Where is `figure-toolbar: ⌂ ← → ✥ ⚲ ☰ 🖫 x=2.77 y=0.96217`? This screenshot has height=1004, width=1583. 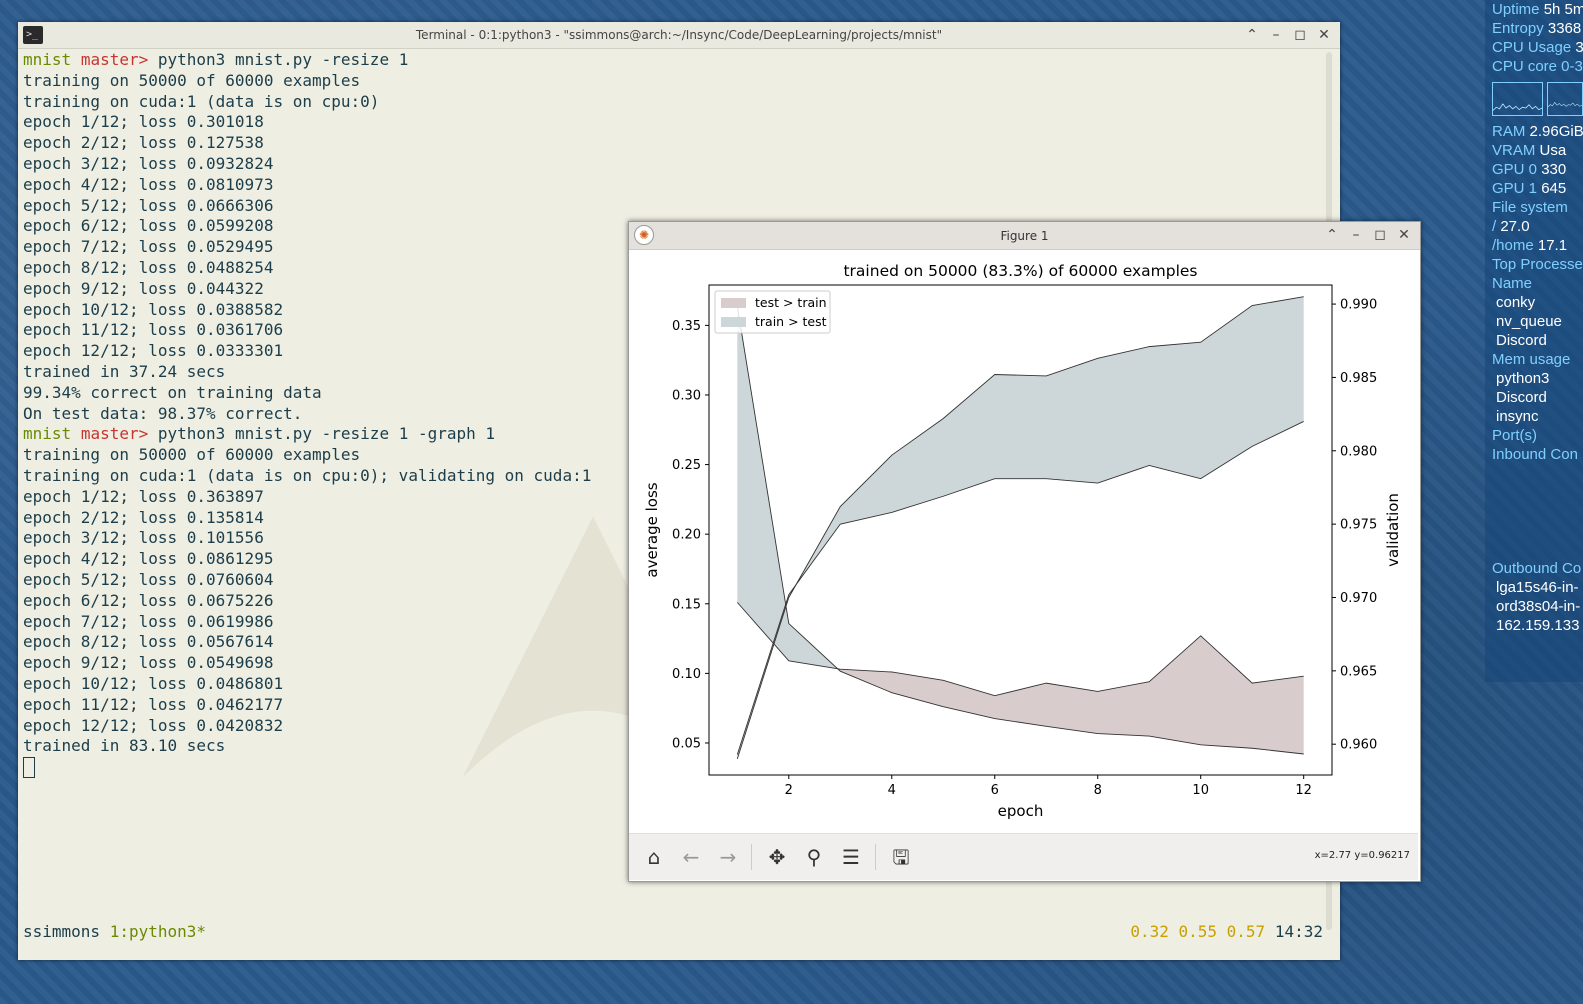
figure-toolbar: ⌂ ← → ✥ ⚲ ☰ 🖫 x=2.77 y=0.96217 is located at coordinates (1023, 856).